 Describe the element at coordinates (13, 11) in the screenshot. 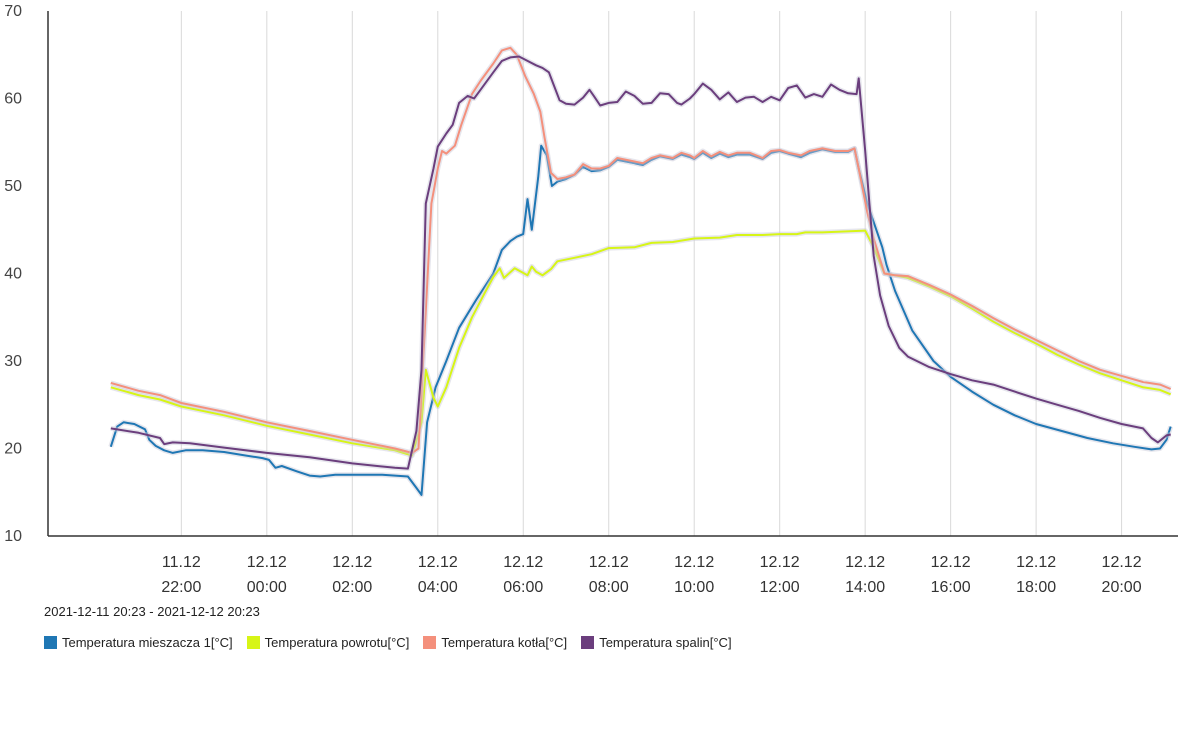

I see `y-tick-label: 70` at that location.